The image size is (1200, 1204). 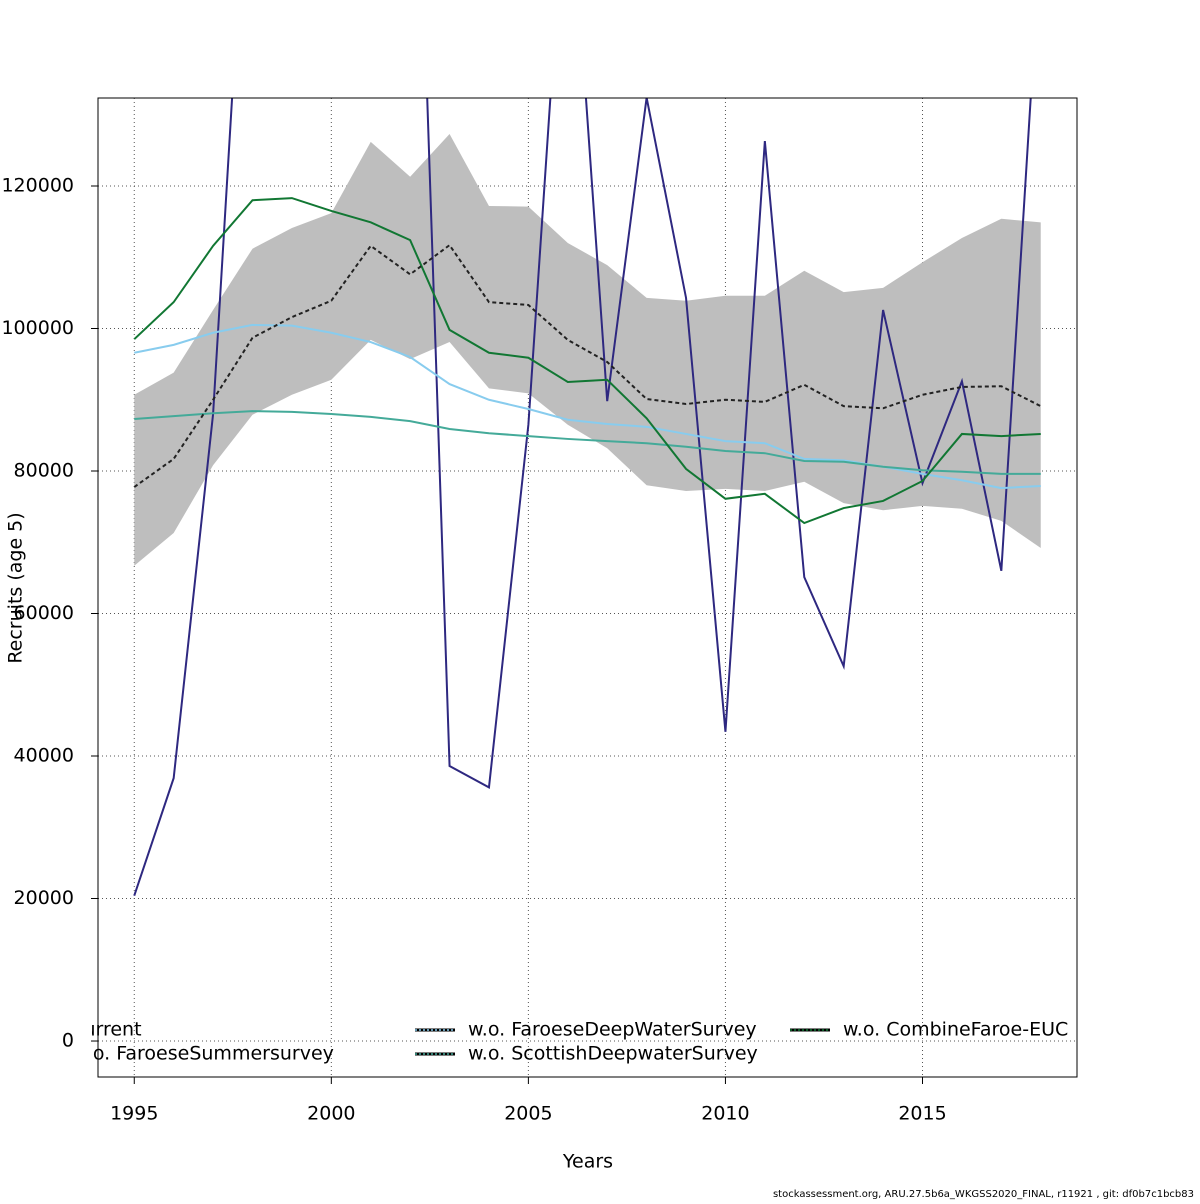 I want to click on x-tick-label: 2015, so click(x=922, y=1114).